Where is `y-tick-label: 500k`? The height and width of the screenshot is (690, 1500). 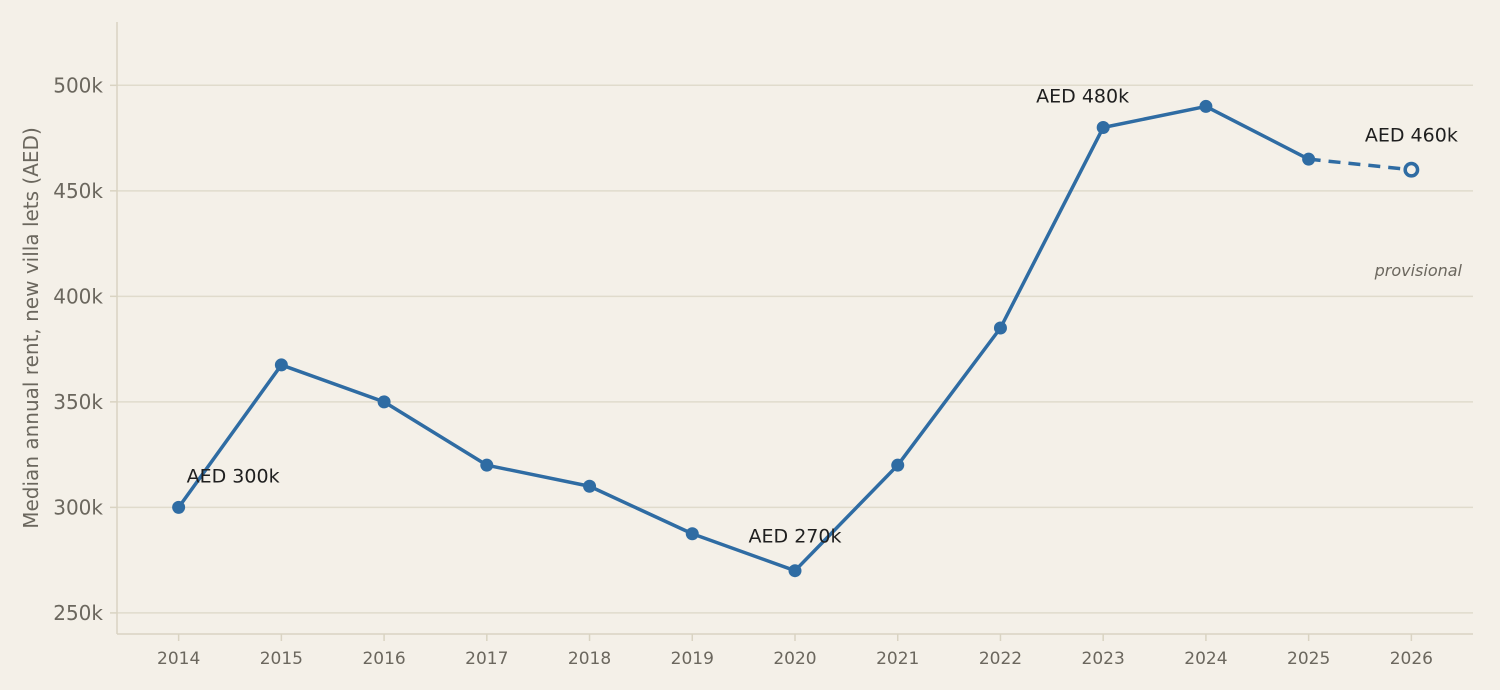 y-tick-label: 500k is located at coordinates (78, 85).